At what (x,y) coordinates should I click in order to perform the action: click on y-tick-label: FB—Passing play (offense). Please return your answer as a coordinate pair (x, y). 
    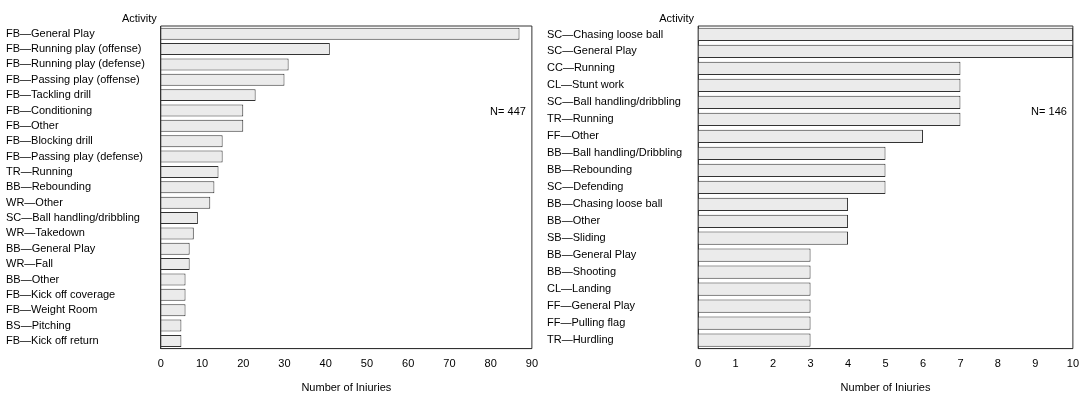
    Looking at the image, I should click on (73, 78).